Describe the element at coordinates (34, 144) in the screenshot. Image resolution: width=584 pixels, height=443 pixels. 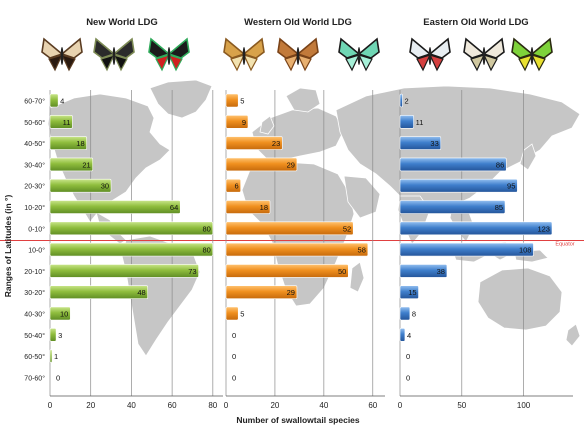
I see `y-tick-label: 40-50°` at that location.